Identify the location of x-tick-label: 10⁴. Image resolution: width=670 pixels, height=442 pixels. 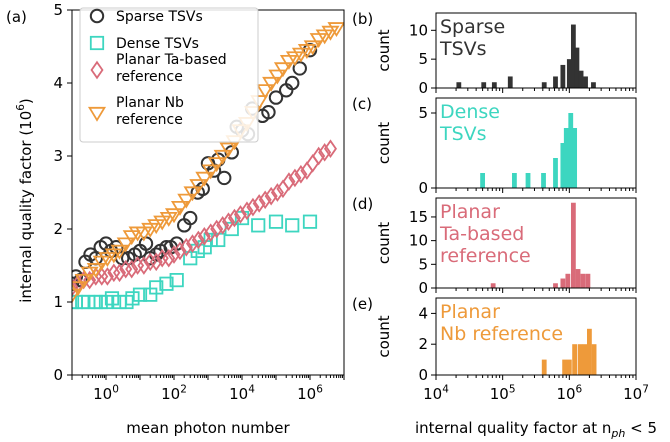
(242, 393).